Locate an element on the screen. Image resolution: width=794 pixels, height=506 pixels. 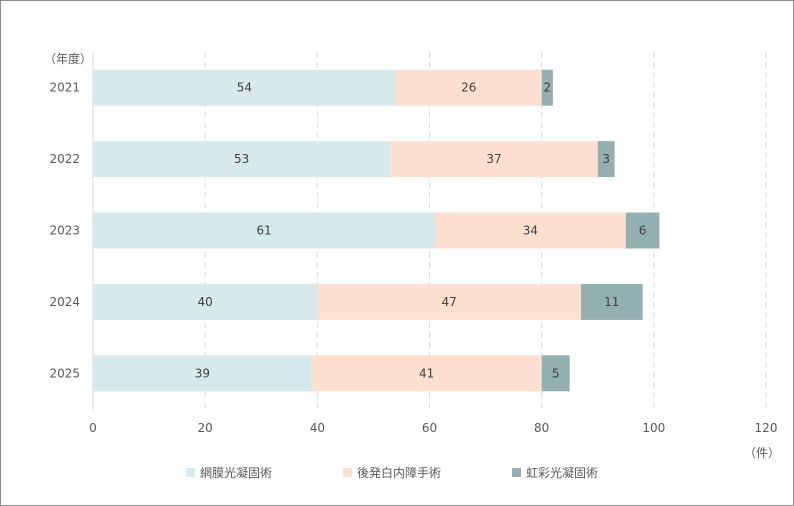
y-tick-label: 2022 is located at coordinates (64, 159).